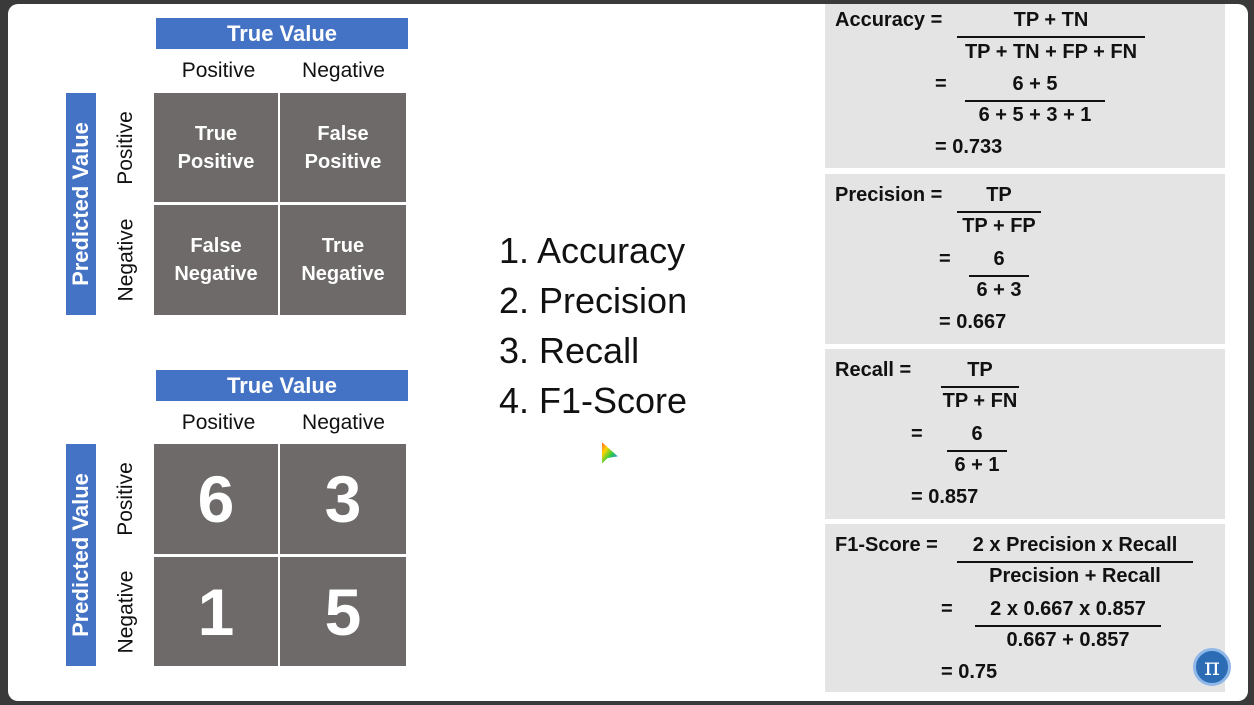  Describe the element at coordinates (1212, 667) in the screenshot. I see `pi-logo-icon: π` at that location.